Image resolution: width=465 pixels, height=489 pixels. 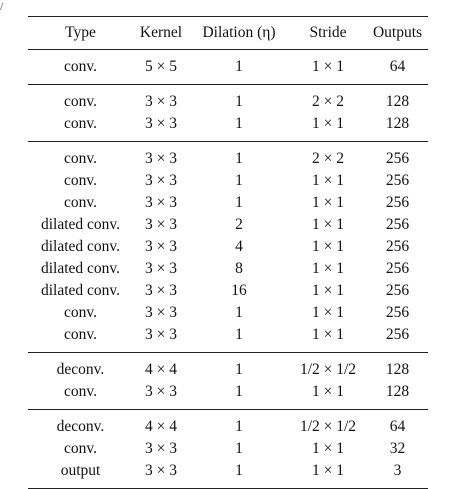 What do you see at coordinates (239, 224) in the screenshot?
I see `cell-dilation: 2` at bounding box center [239, 224].